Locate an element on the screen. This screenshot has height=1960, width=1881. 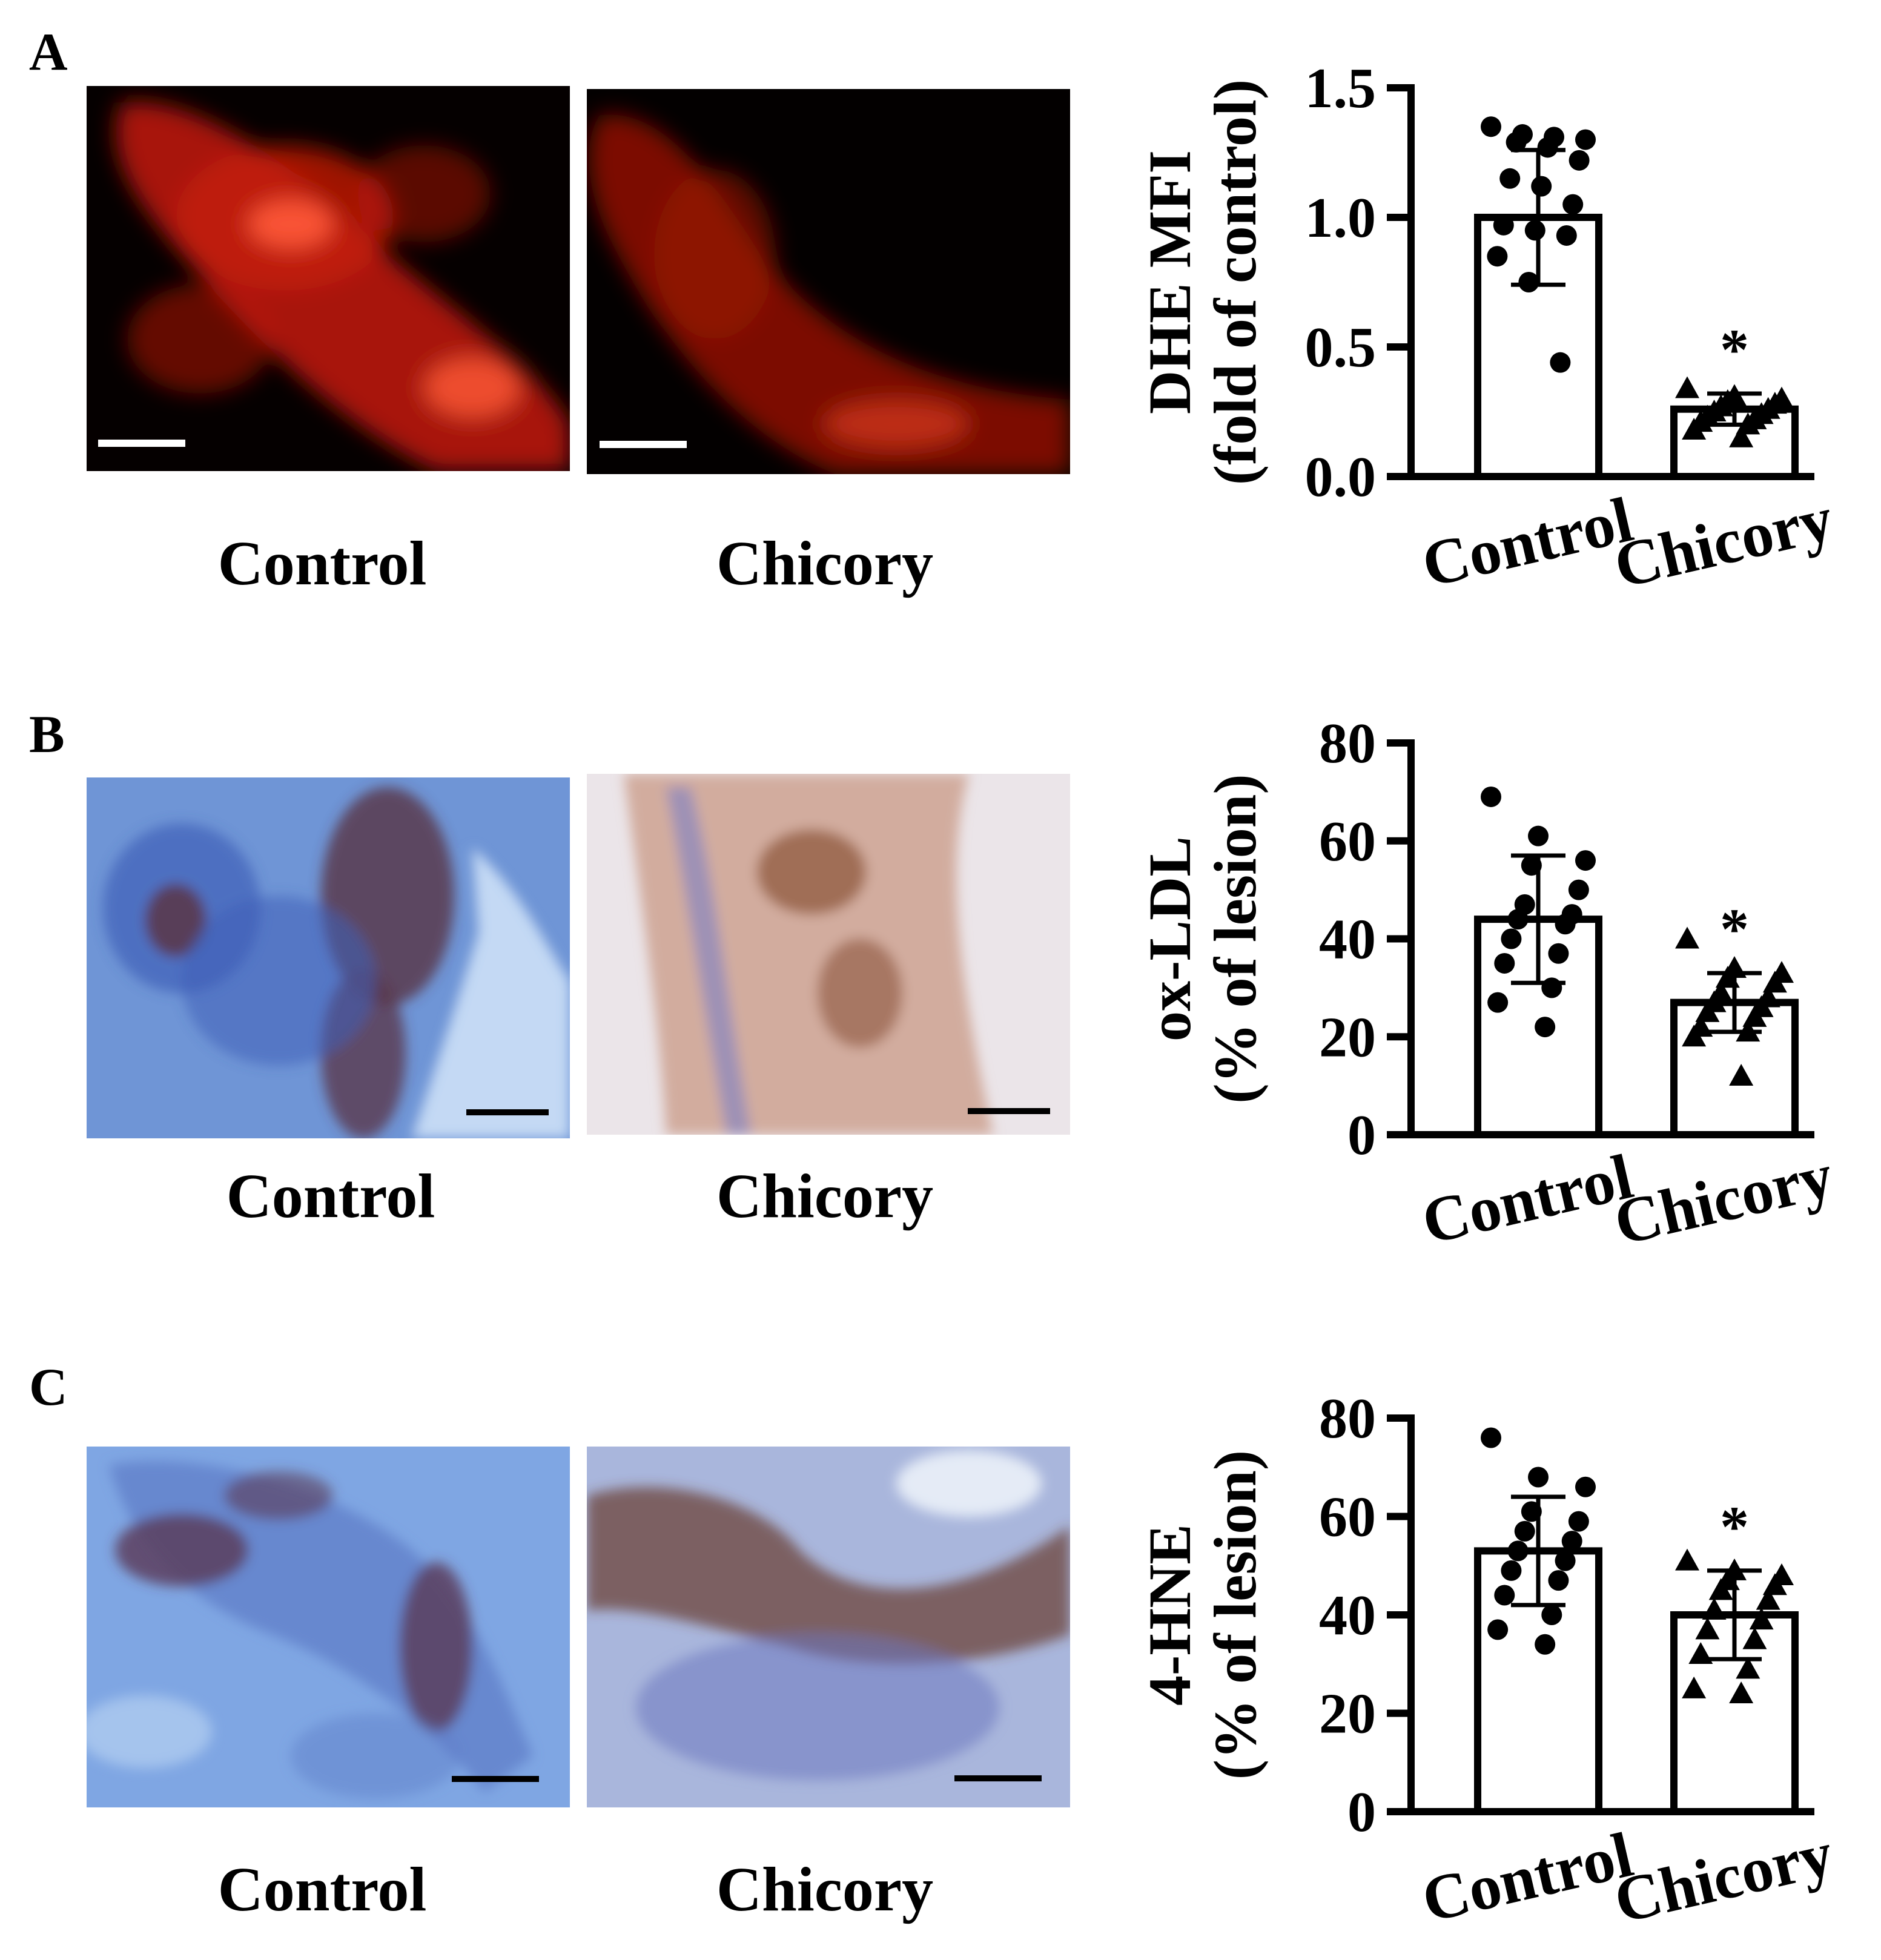
image-label-a-chicory: Chicory is located at coordinates (825, 564).